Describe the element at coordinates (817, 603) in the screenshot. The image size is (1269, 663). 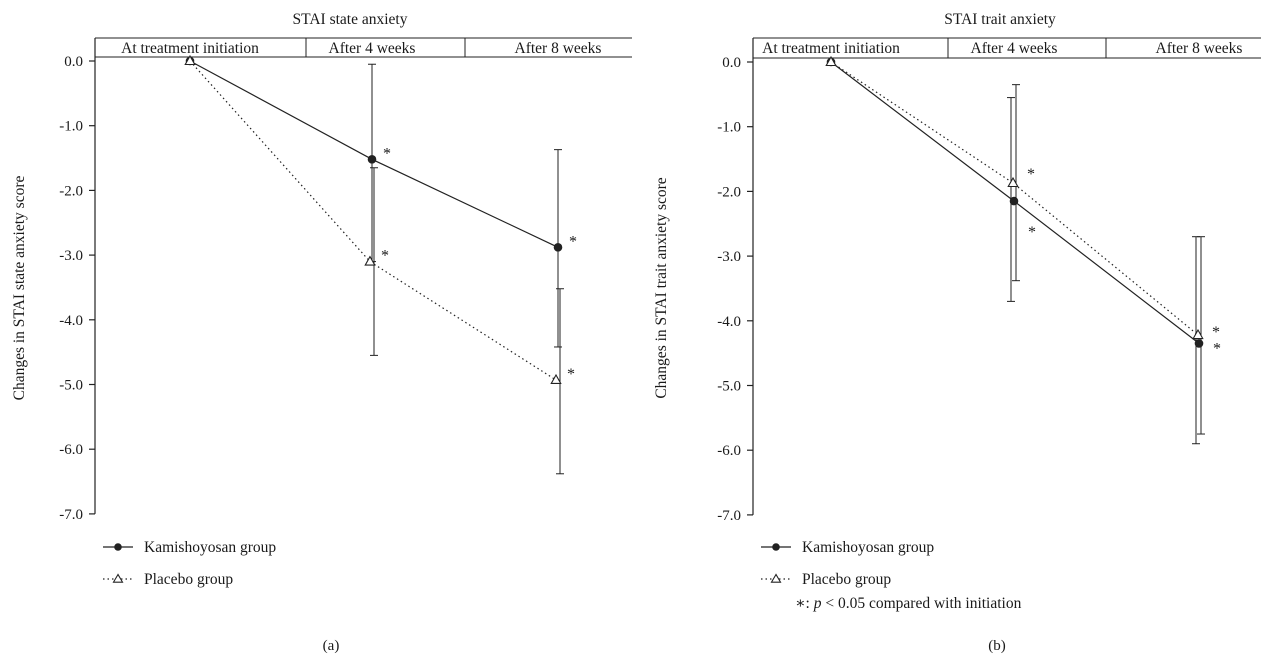
I see `footnote-part-p: p` at that location.